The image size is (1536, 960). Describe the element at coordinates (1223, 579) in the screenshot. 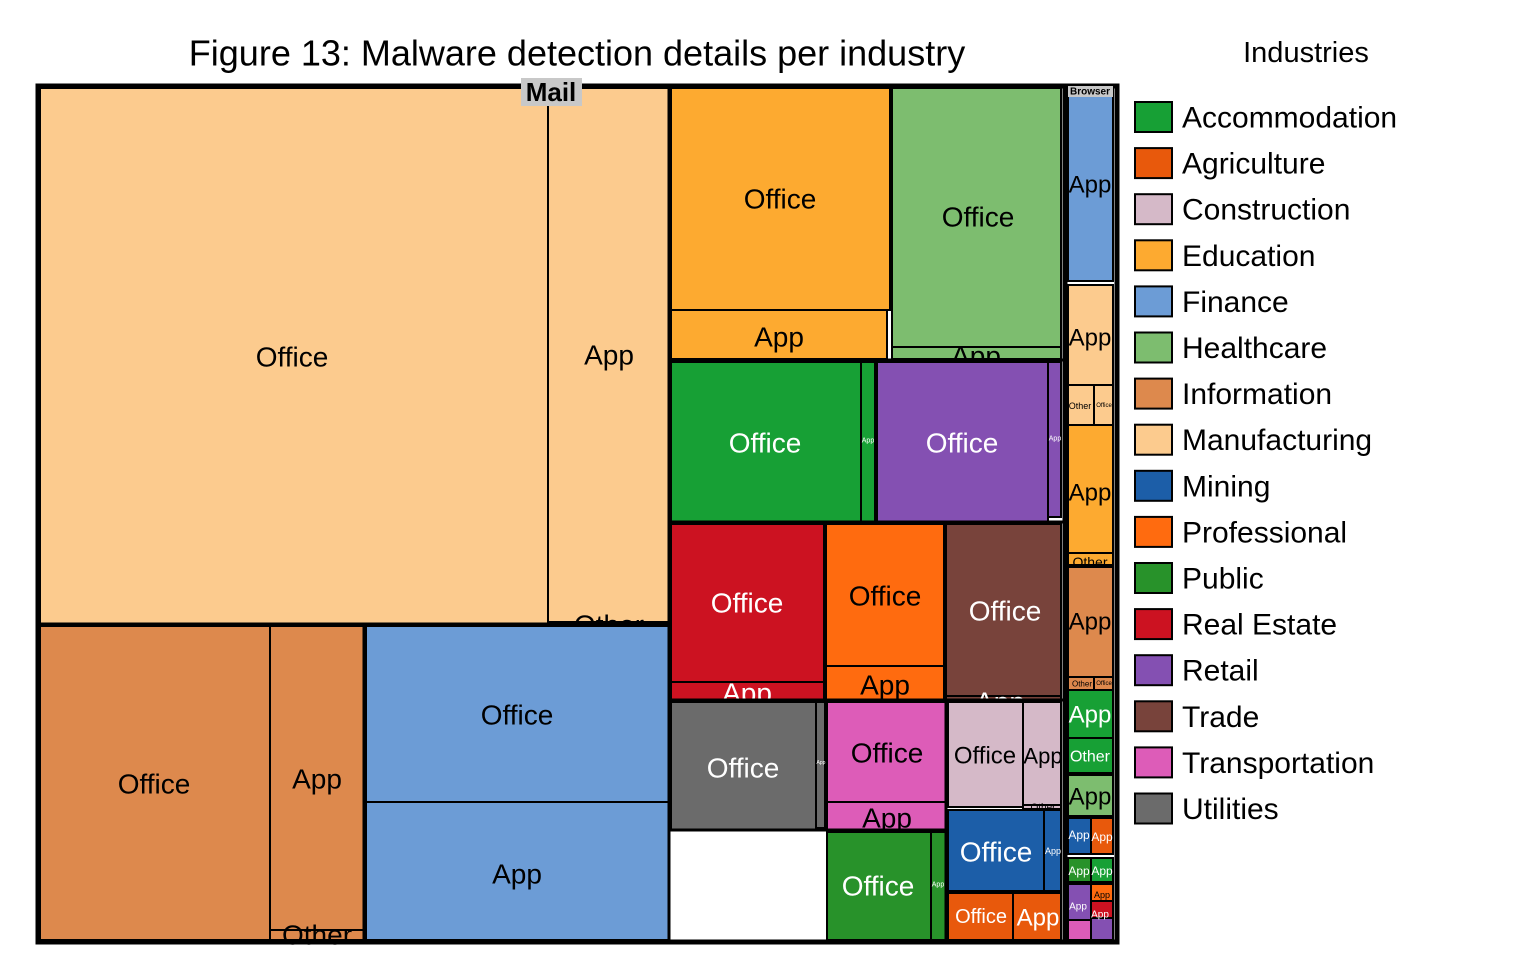

I see `legend-label-public: Public` at that location.